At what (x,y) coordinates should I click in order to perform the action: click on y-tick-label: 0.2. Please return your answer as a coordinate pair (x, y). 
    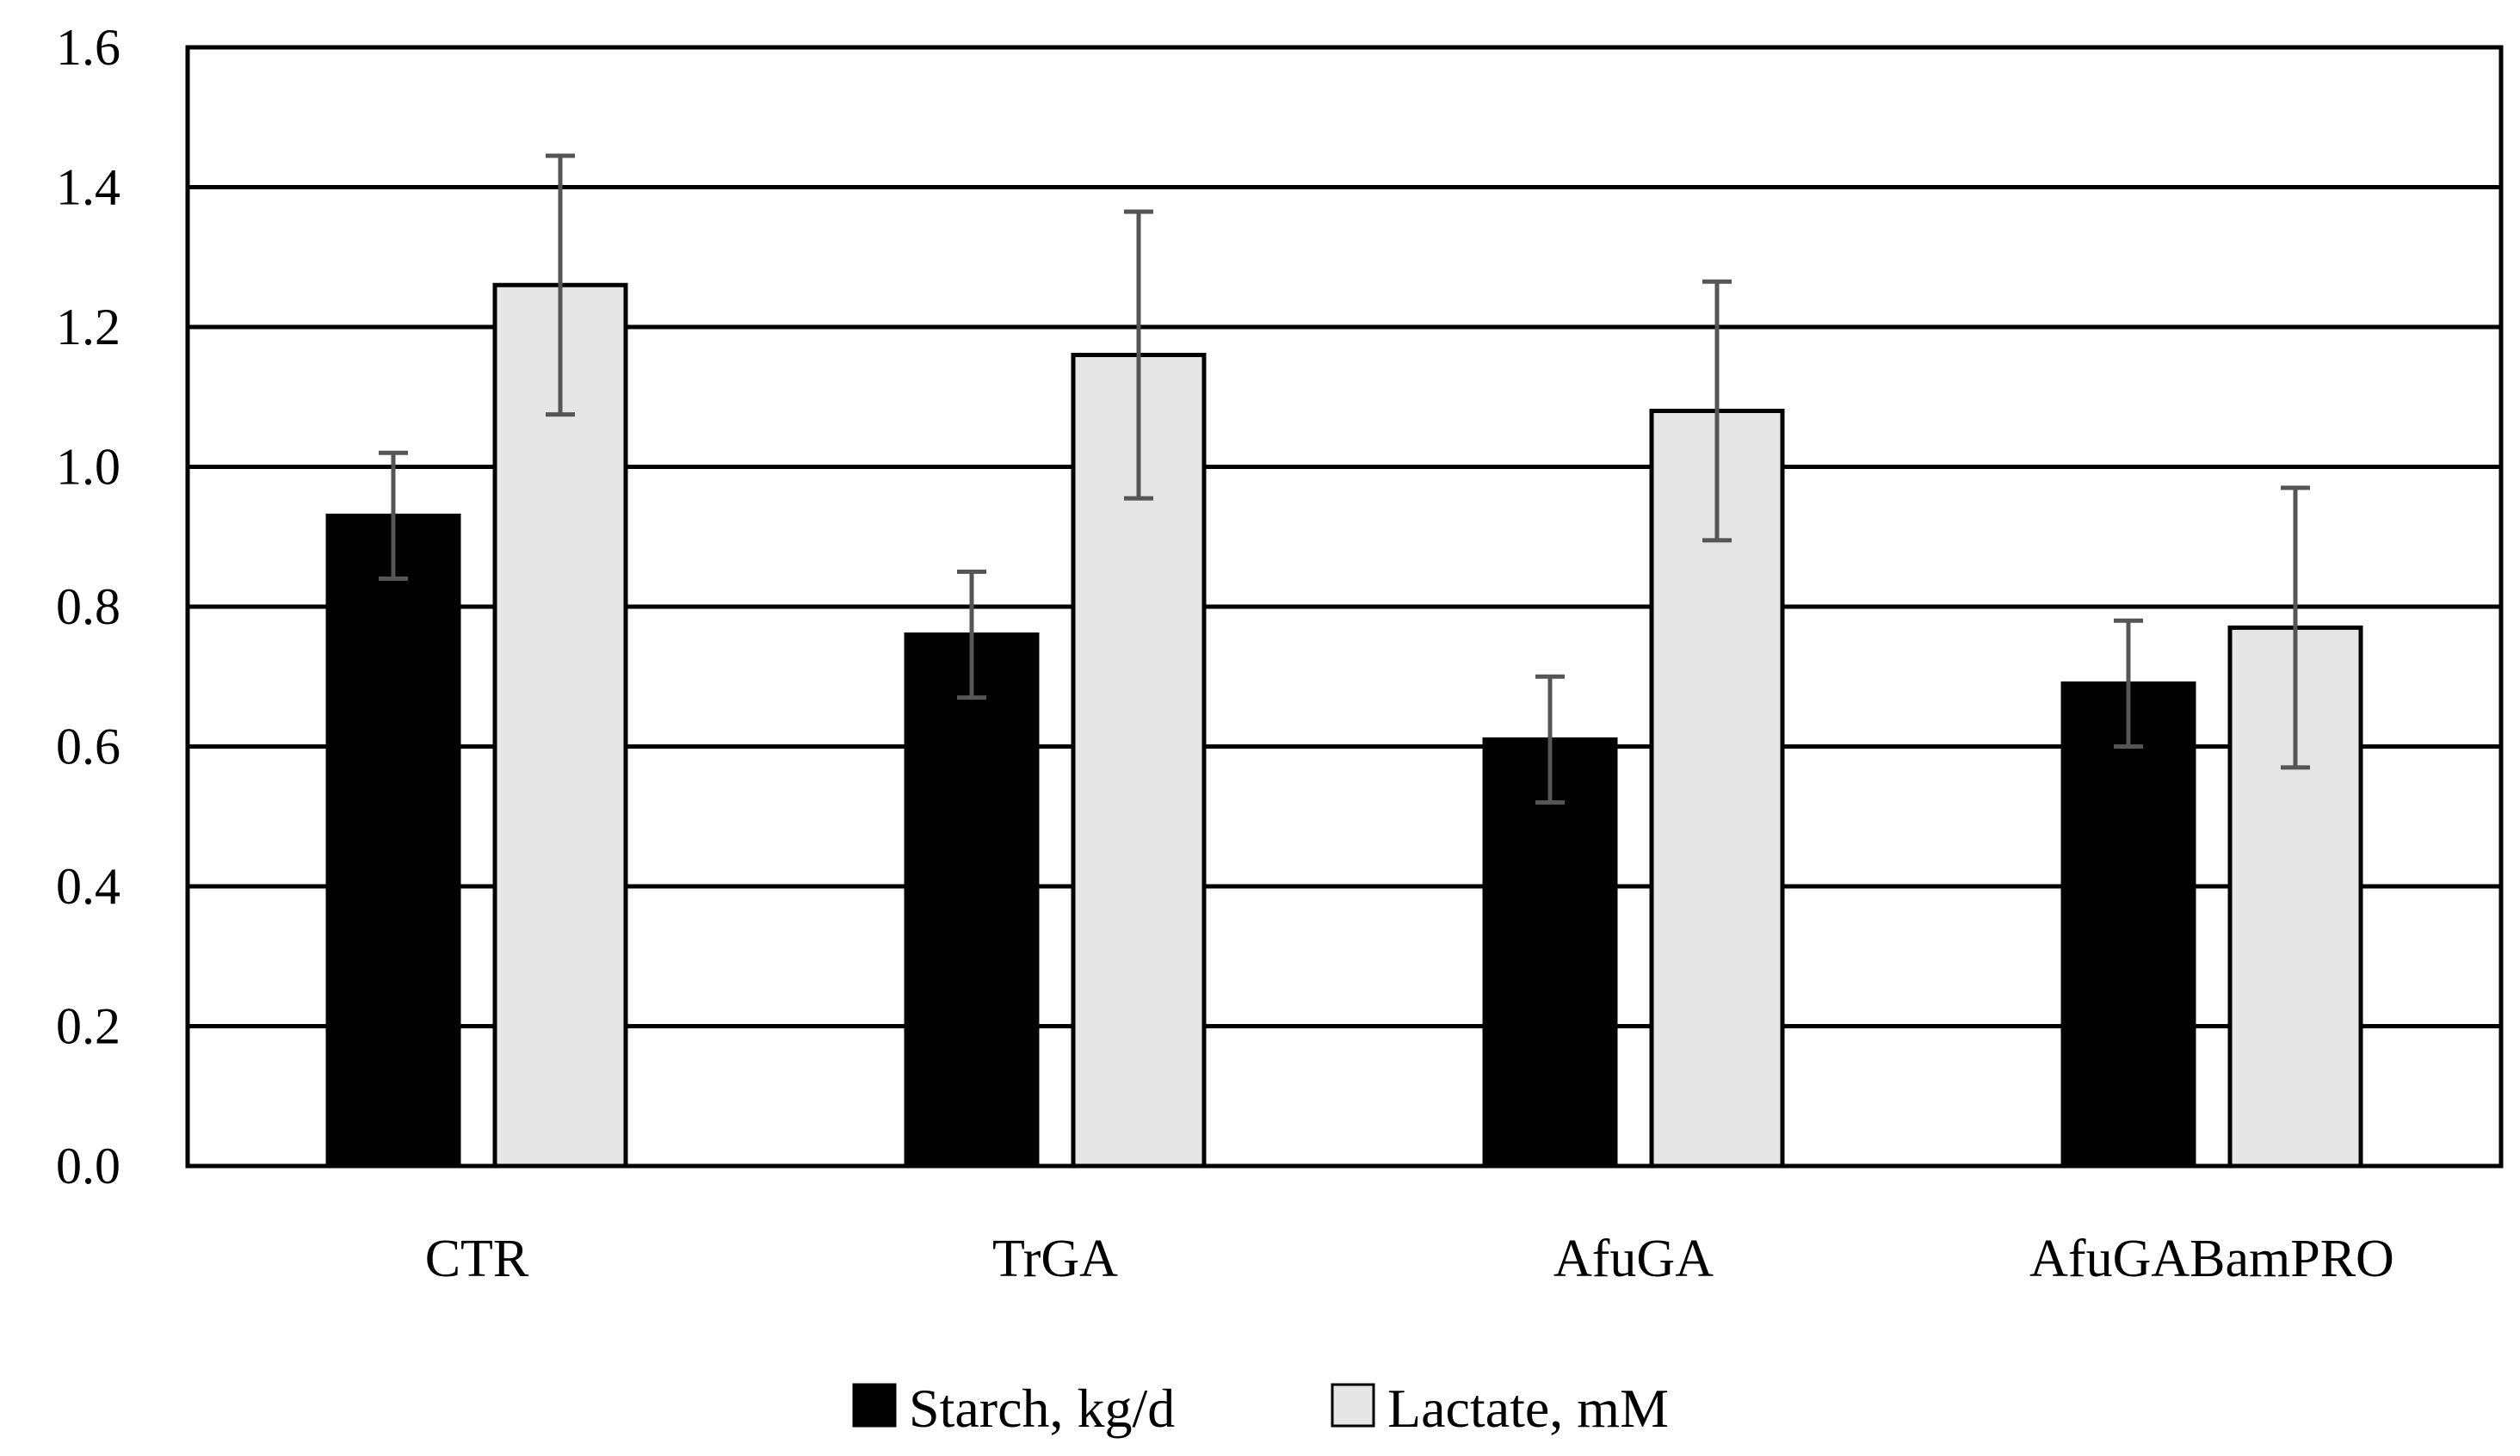
    Looking at the image, I should click on (88, 1027).